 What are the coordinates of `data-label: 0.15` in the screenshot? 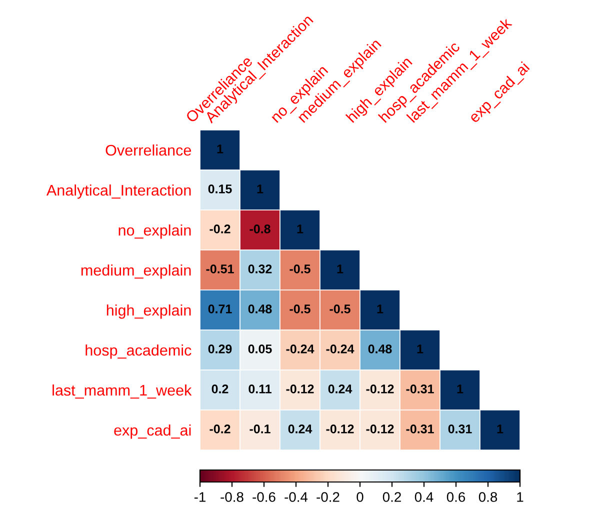 It's located at (220, 189).